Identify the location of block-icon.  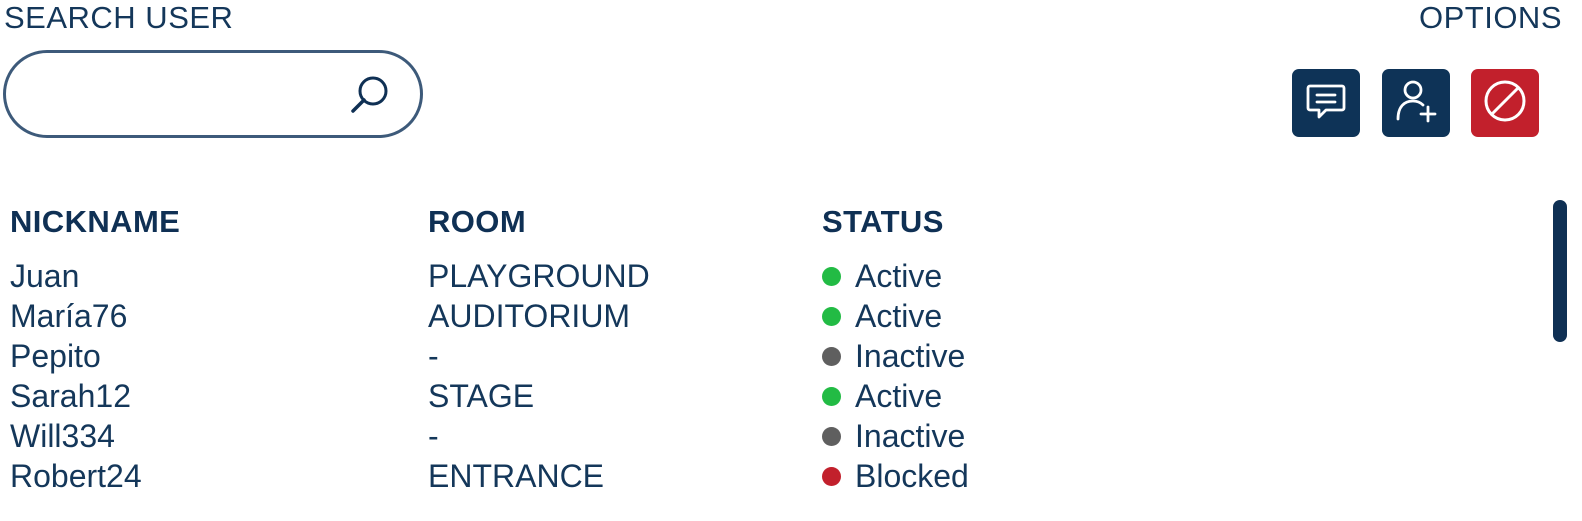
(1505, 103).